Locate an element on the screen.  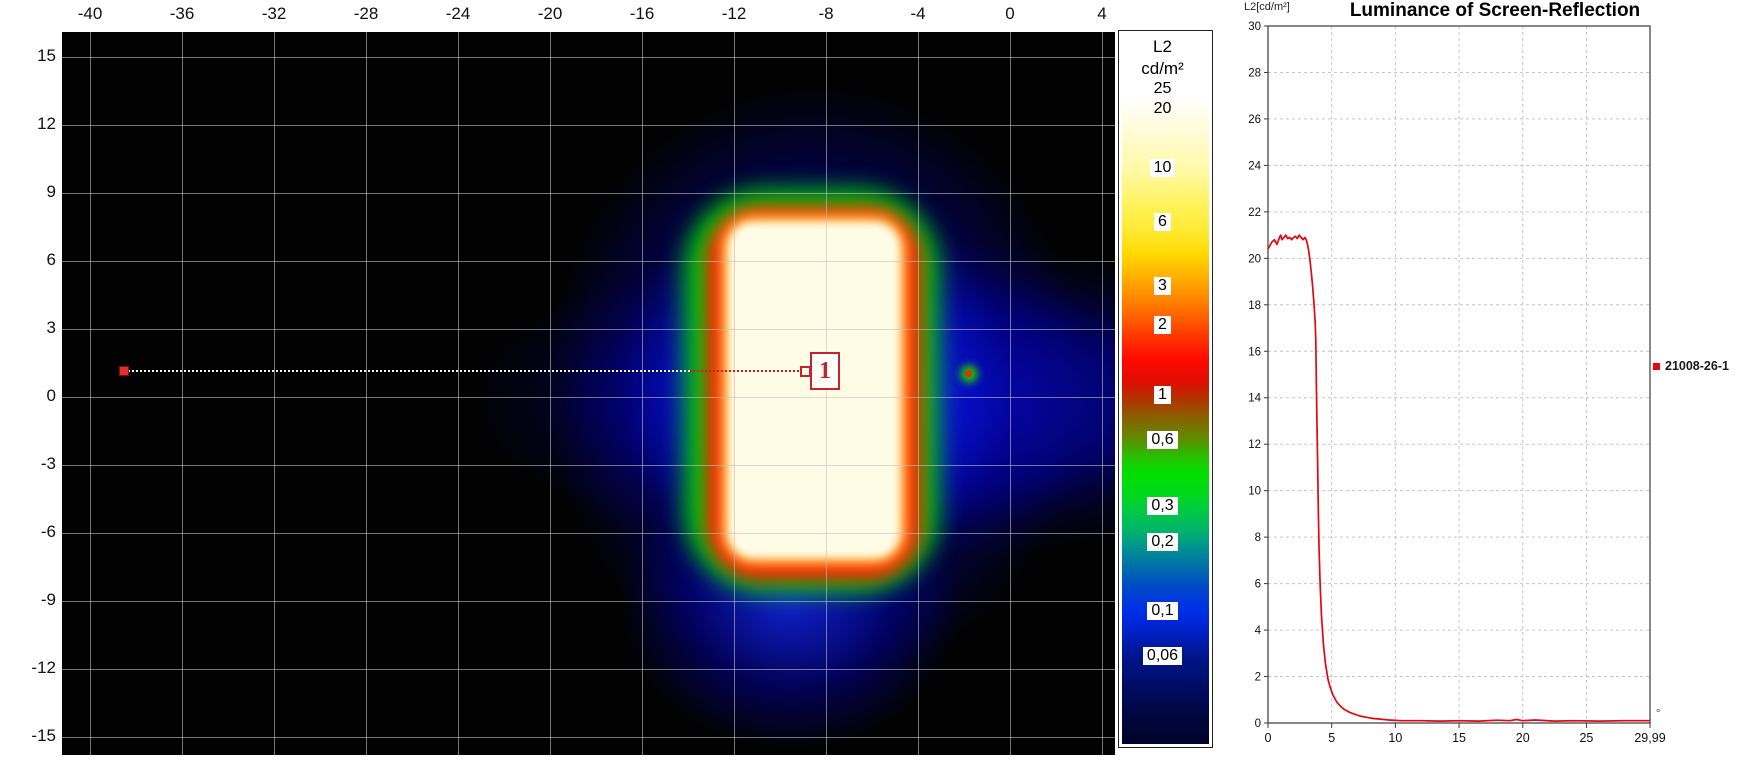
hotspot-dot is located at coordinates (968, 373).